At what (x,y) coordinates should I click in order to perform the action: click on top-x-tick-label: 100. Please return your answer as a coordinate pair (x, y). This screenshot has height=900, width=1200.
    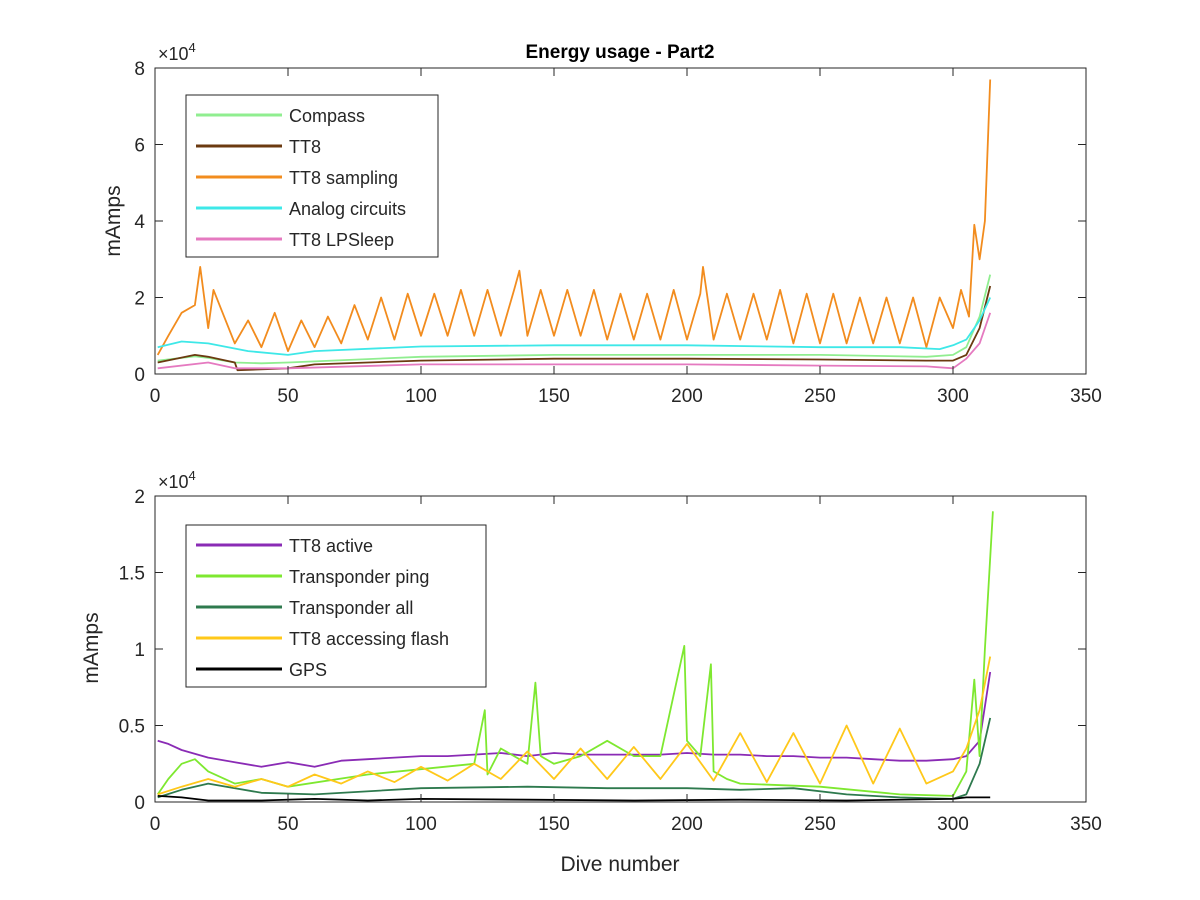
    Looking at the image, I should click on (421, 396).